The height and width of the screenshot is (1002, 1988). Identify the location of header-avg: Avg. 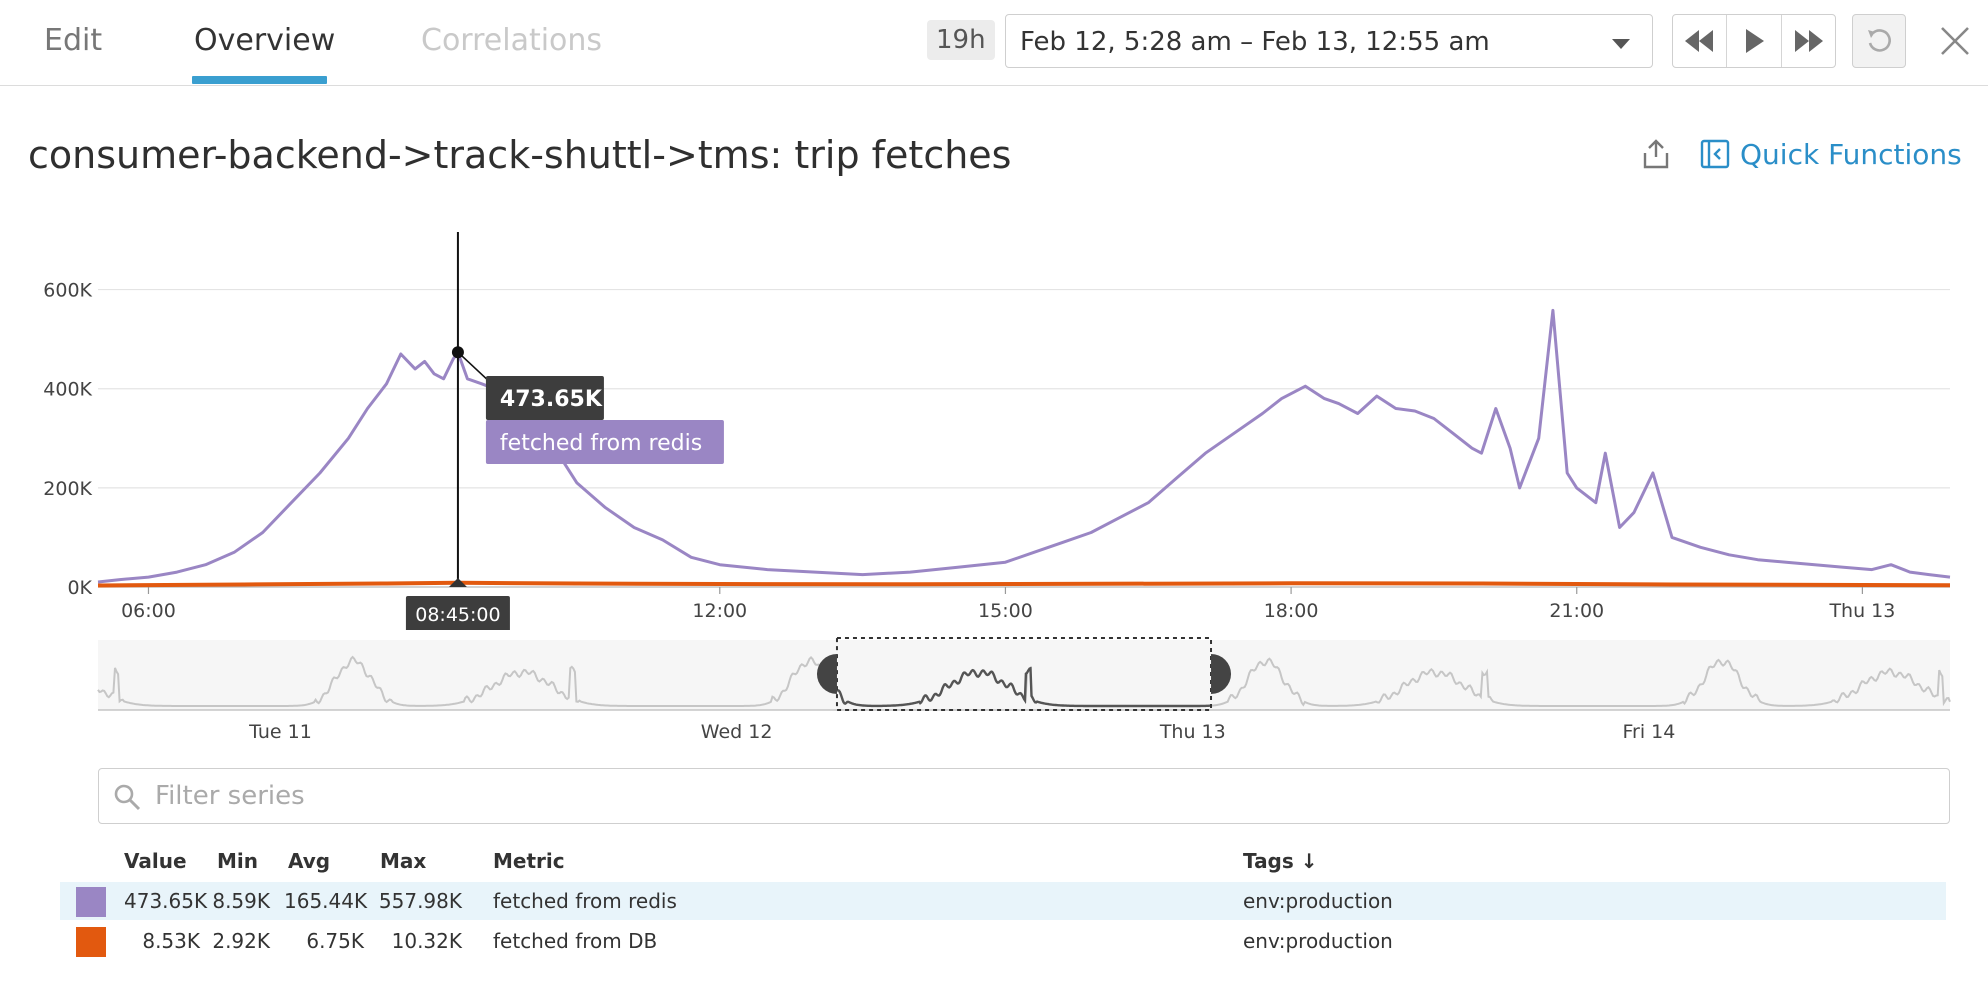
(309, 861).